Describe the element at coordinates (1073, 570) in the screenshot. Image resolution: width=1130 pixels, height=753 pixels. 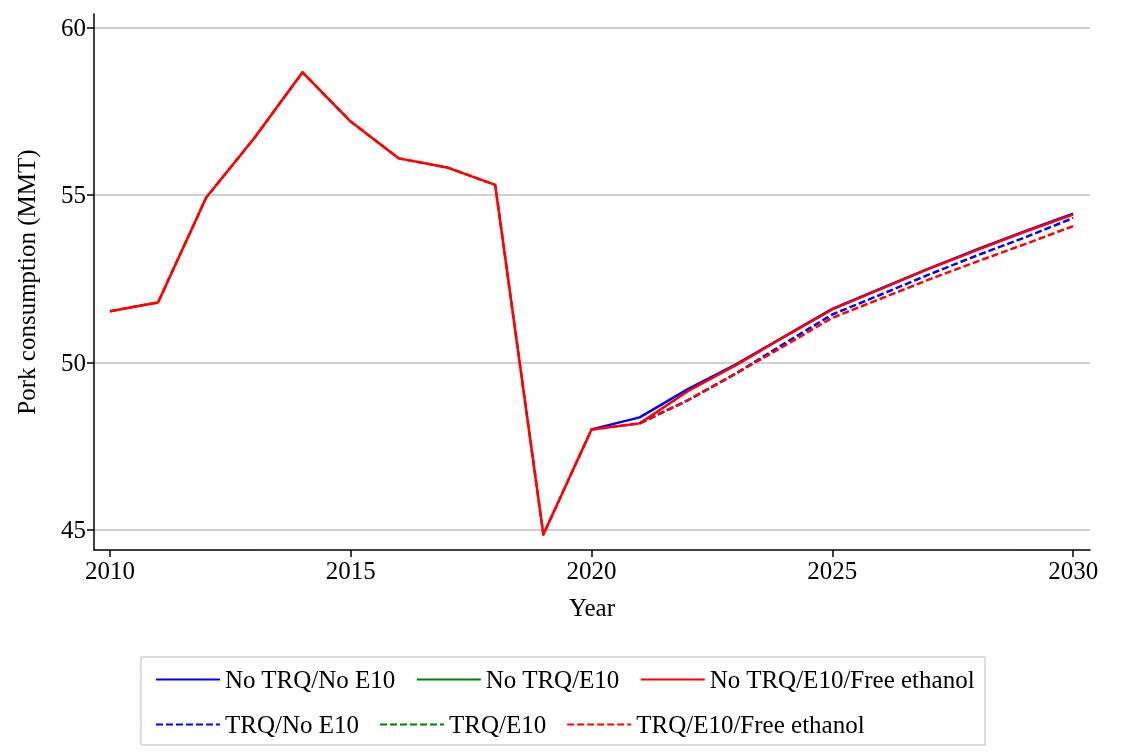
I see `x-tick-label: 2030` at that location.